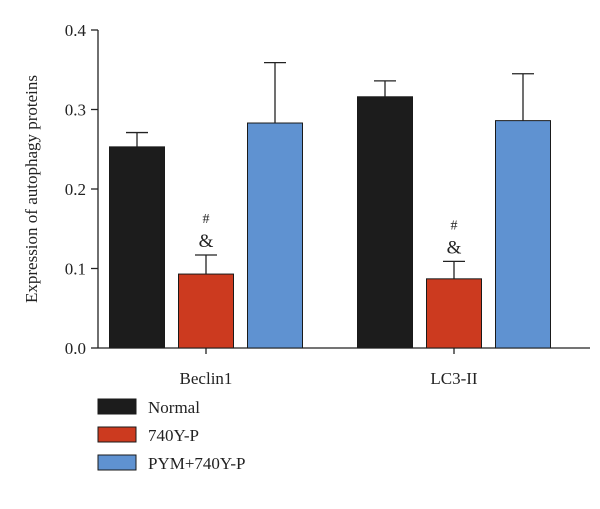 The width and height of the screenshot is (600, 509). I want to click on y-tick-label: 0.3, so click(75, 110).